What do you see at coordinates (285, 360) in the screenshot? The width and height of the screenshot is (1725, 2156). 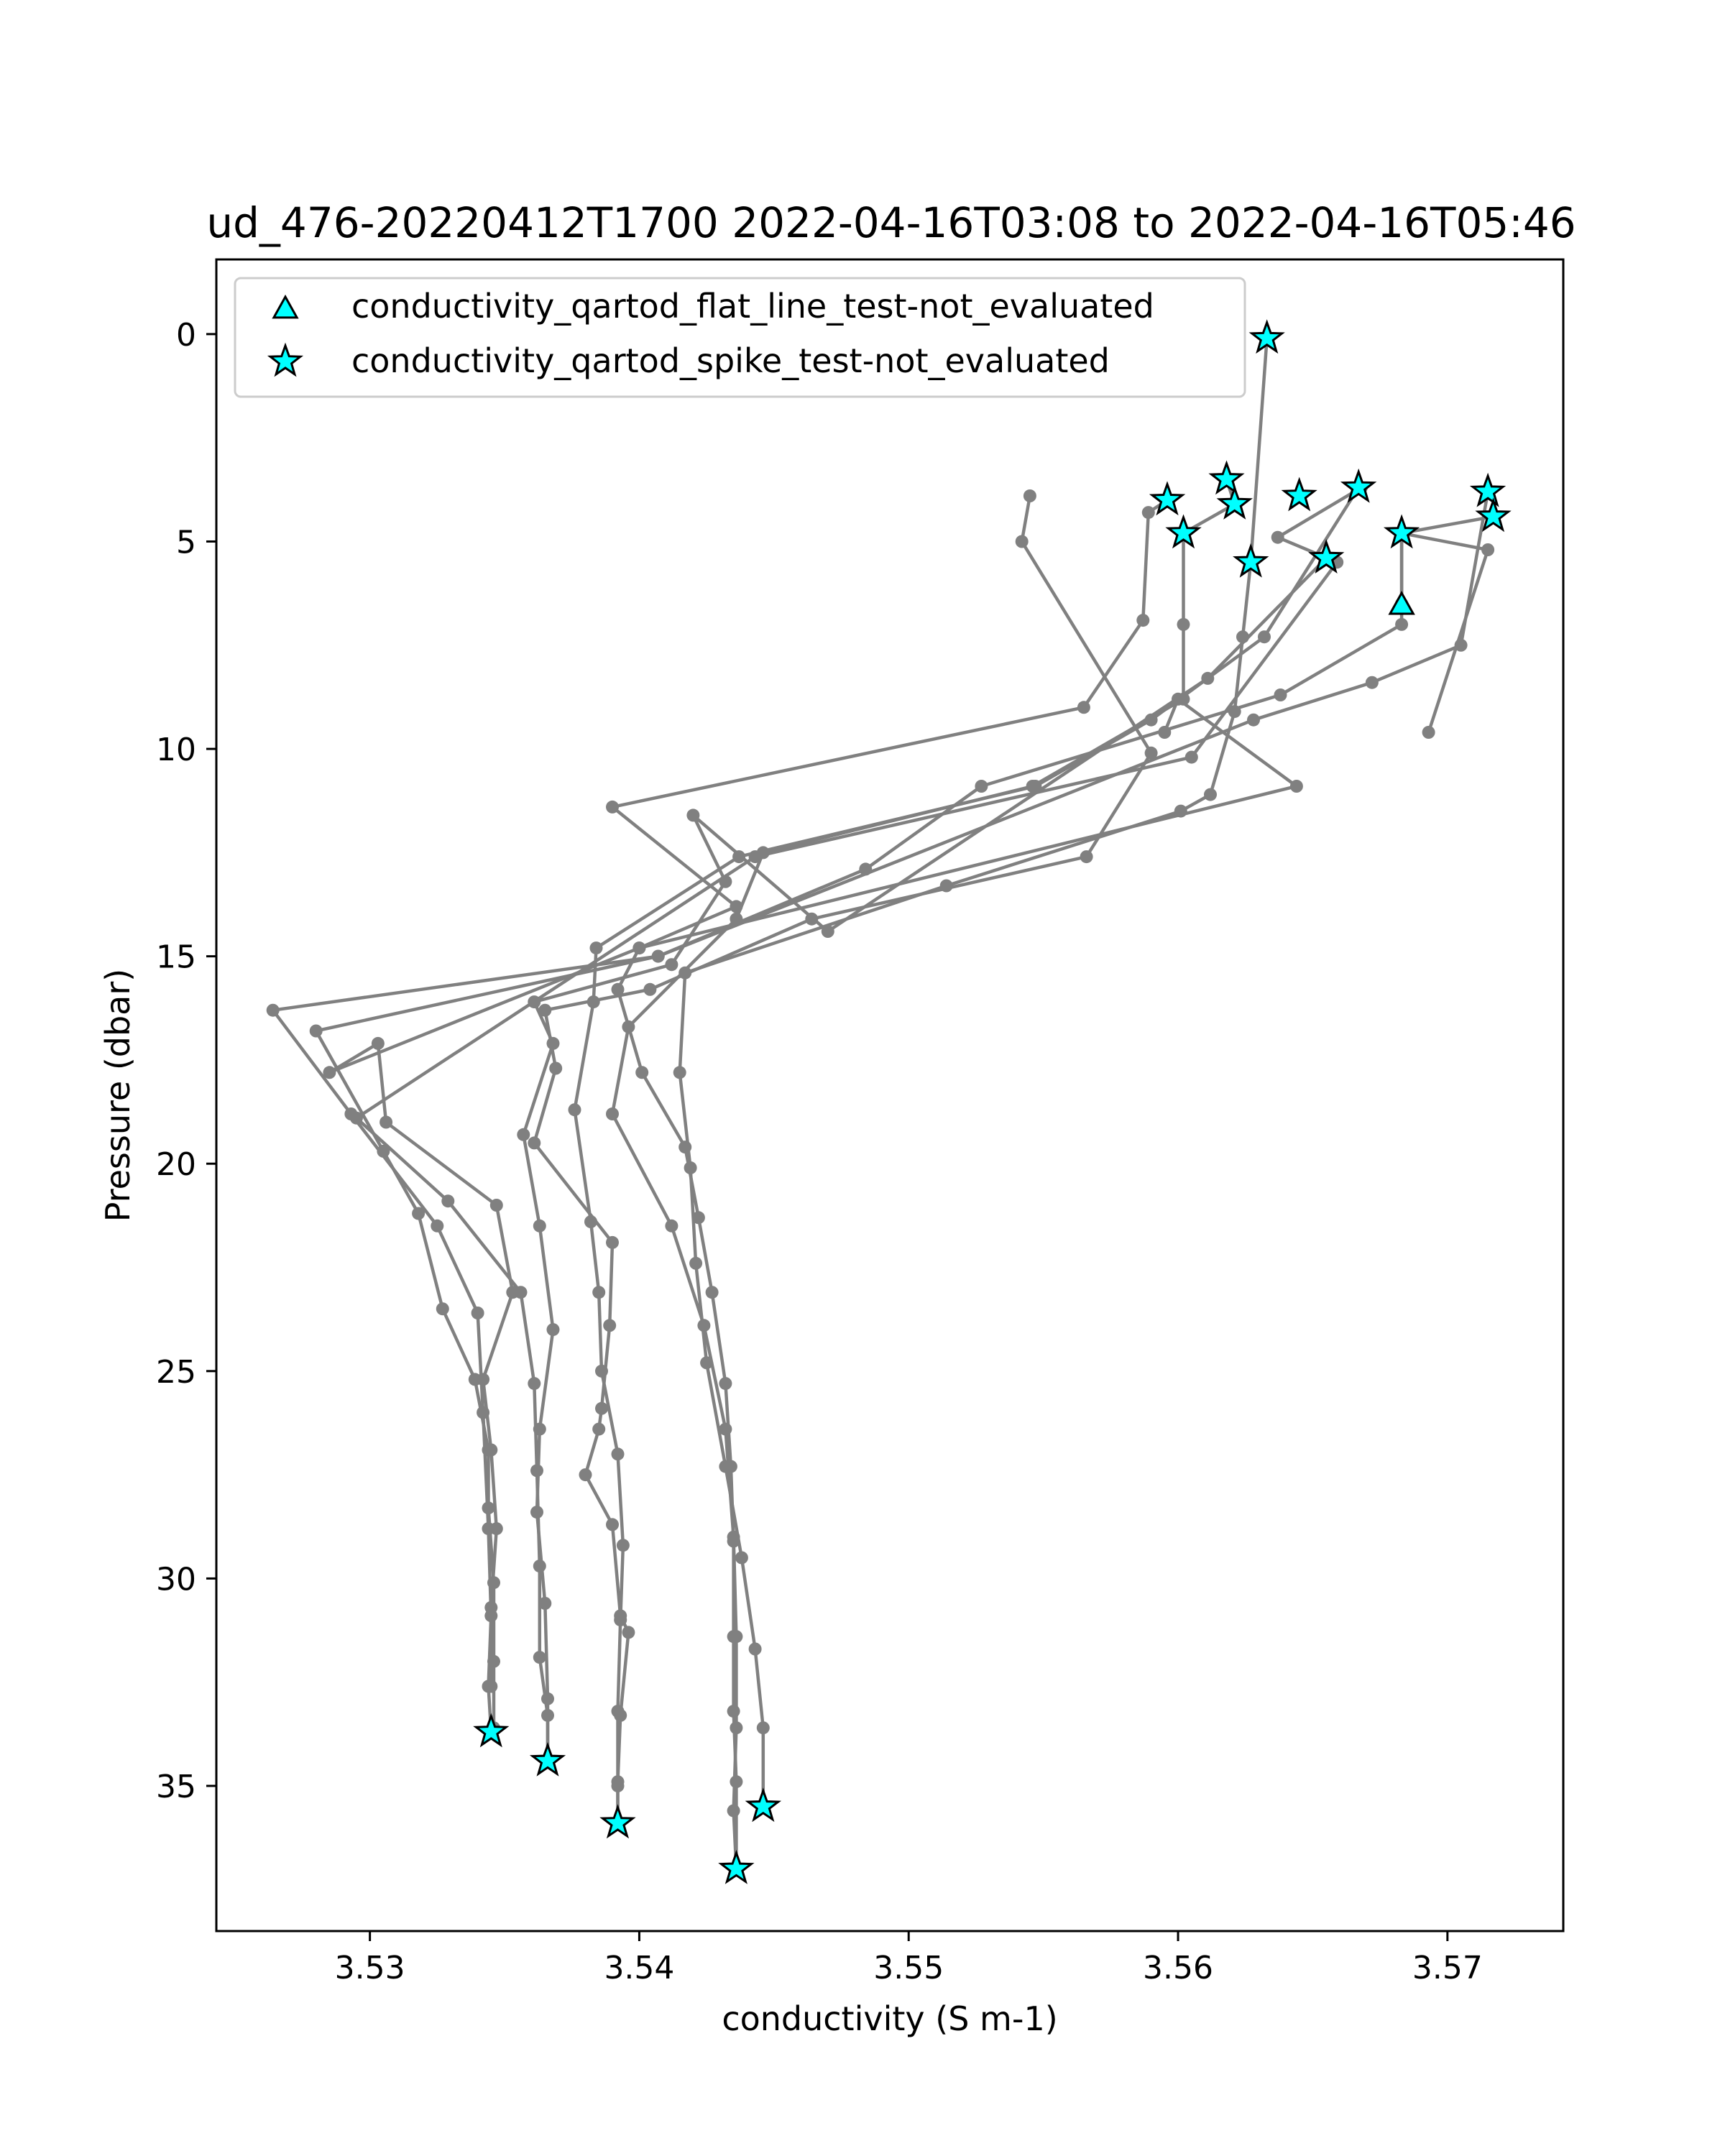 I see `legend-star-icon` at bounding box center [285, 360].